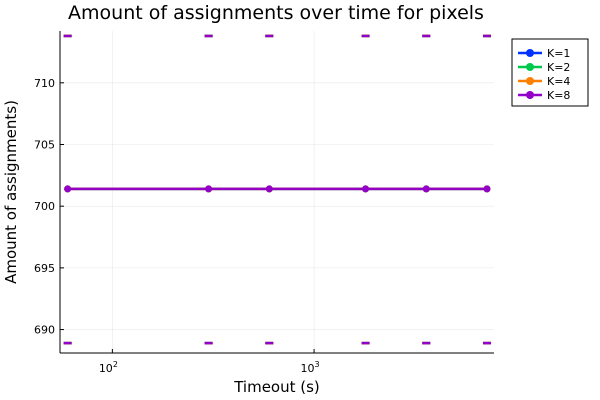 The image size is (600, 400). Describe the element at coordinates (44, 83) in the screenshot. I see `y-tick-label: 710` at that location.